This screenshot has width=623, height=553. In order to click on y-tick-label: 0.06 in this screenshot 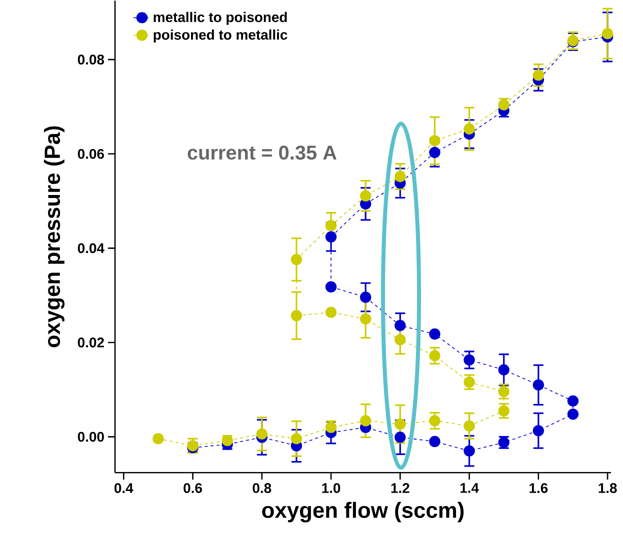, I will do `click(91, 154)`.